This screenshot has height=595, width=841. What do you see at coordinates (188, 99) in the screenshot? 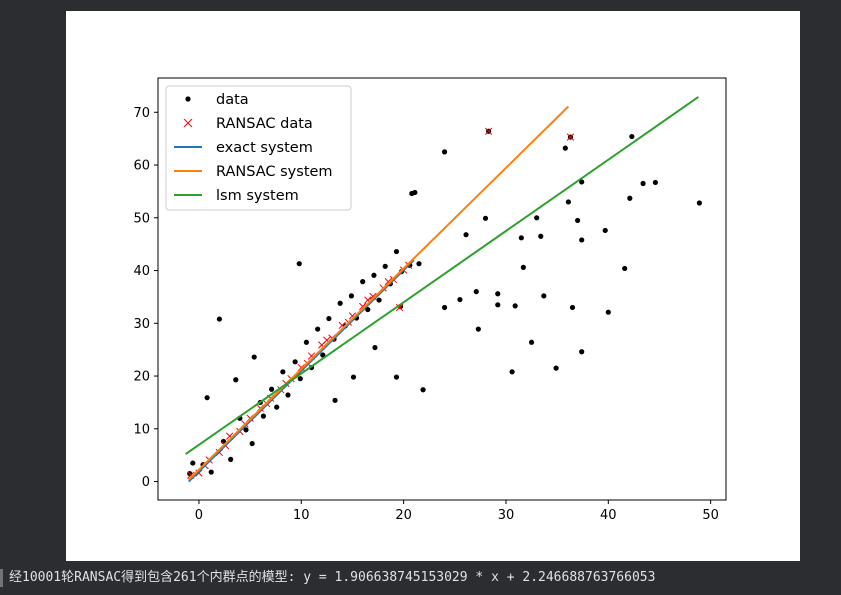
I see `legend-handle-data` at bounding box center [188, 99].